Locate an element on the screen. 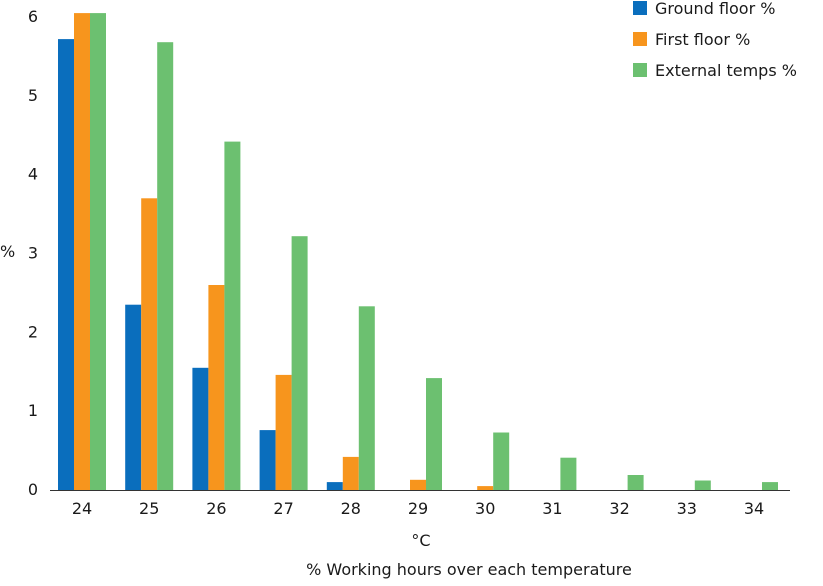 This screenshot has height=586, width=823. y-tick-label: 4 is located at coordinates (33, 174).